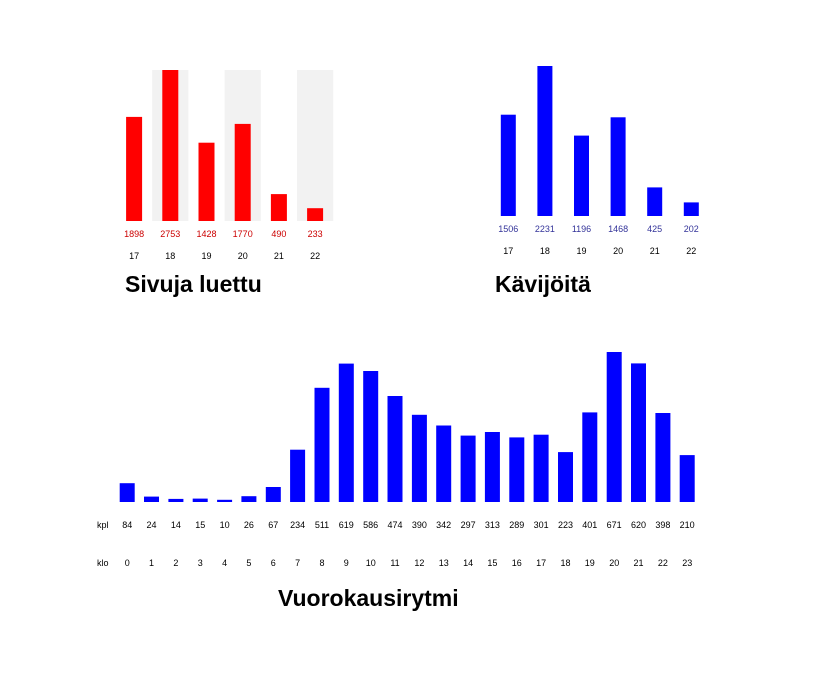 Image resolution: width=818 pixels, height=678 pixels. What do you see at coordinates (134, 234) in the screenshot?
I see `value-label: 1898` at bounding box center [134, 234].